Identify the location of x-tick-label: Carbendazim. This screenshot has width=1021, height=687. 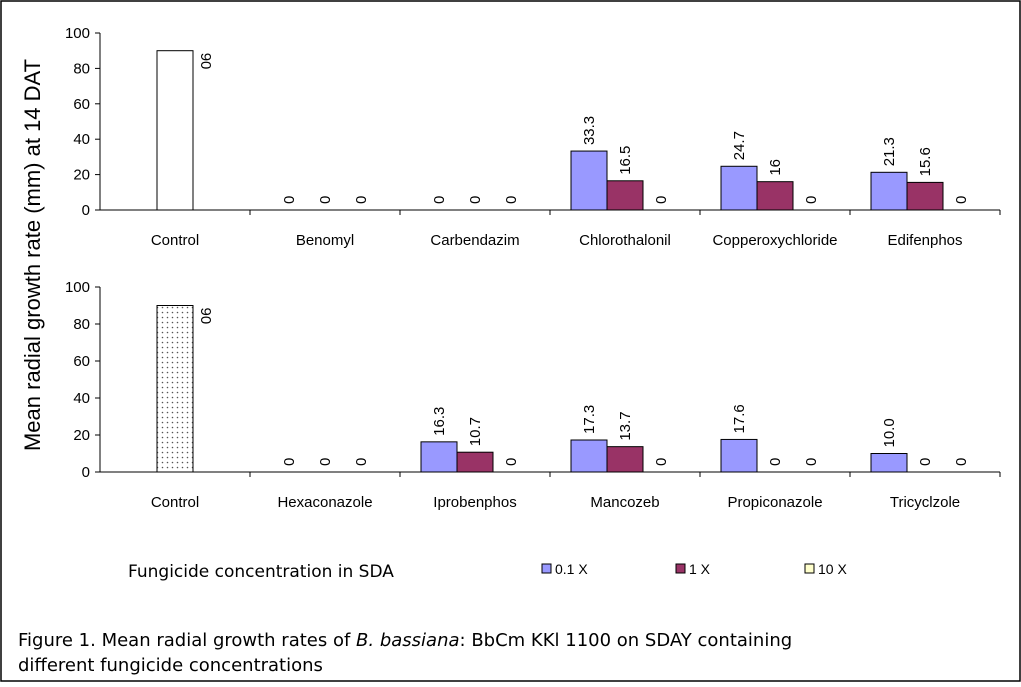
(474, 240).